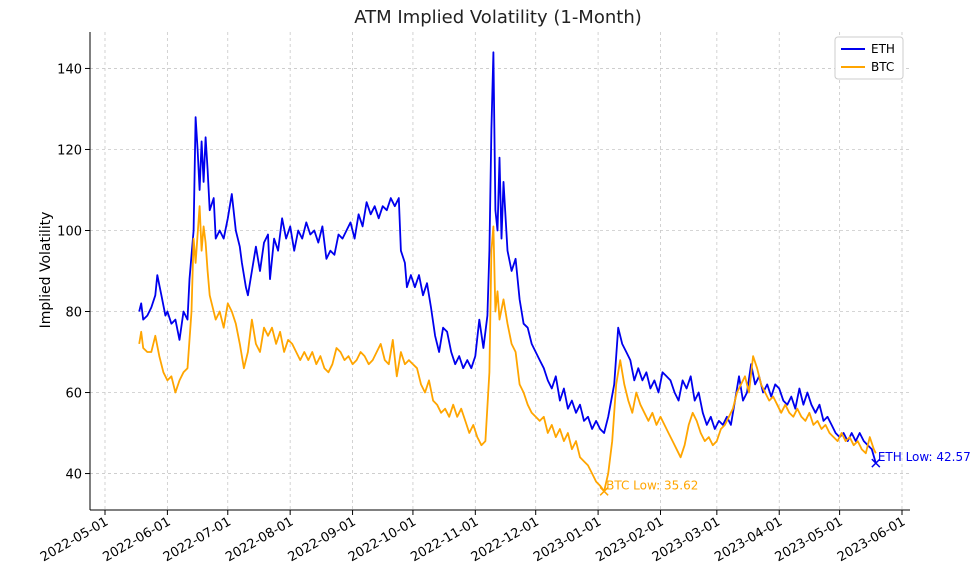 This screenshot has width=975, height=579. What do you see at coordinates (882, 67) in the screenshot?
I see `legend-label-btc: BTC` at bounding box center [882, 67].